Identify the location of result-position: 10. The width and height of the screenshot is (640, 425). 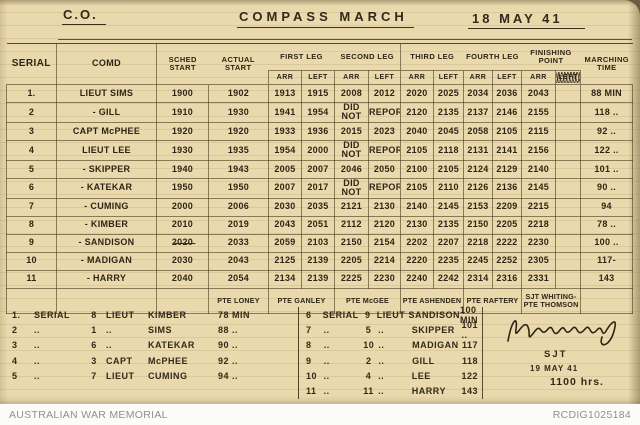
(312, 375).